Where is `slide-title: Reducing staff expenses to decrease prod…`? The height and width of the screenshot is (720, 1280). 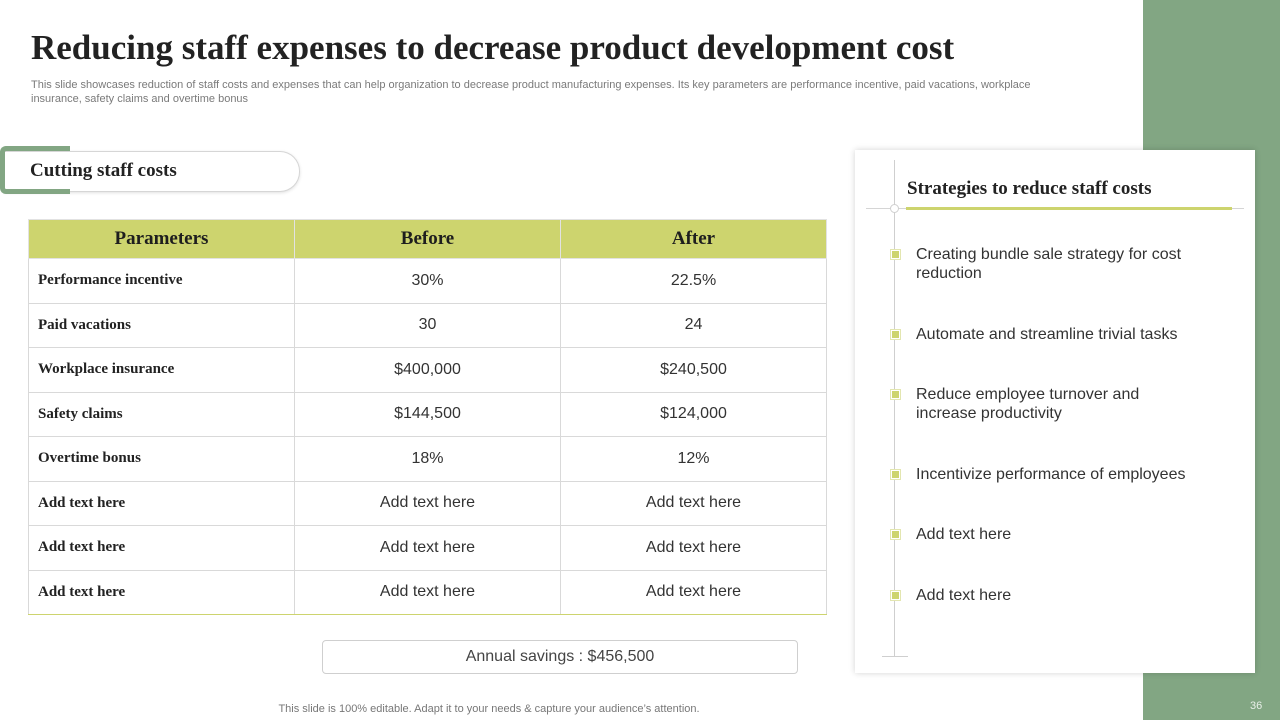
slide-title: Reducing staff expenses to decrease prod… is located at coordinates (493, 47).